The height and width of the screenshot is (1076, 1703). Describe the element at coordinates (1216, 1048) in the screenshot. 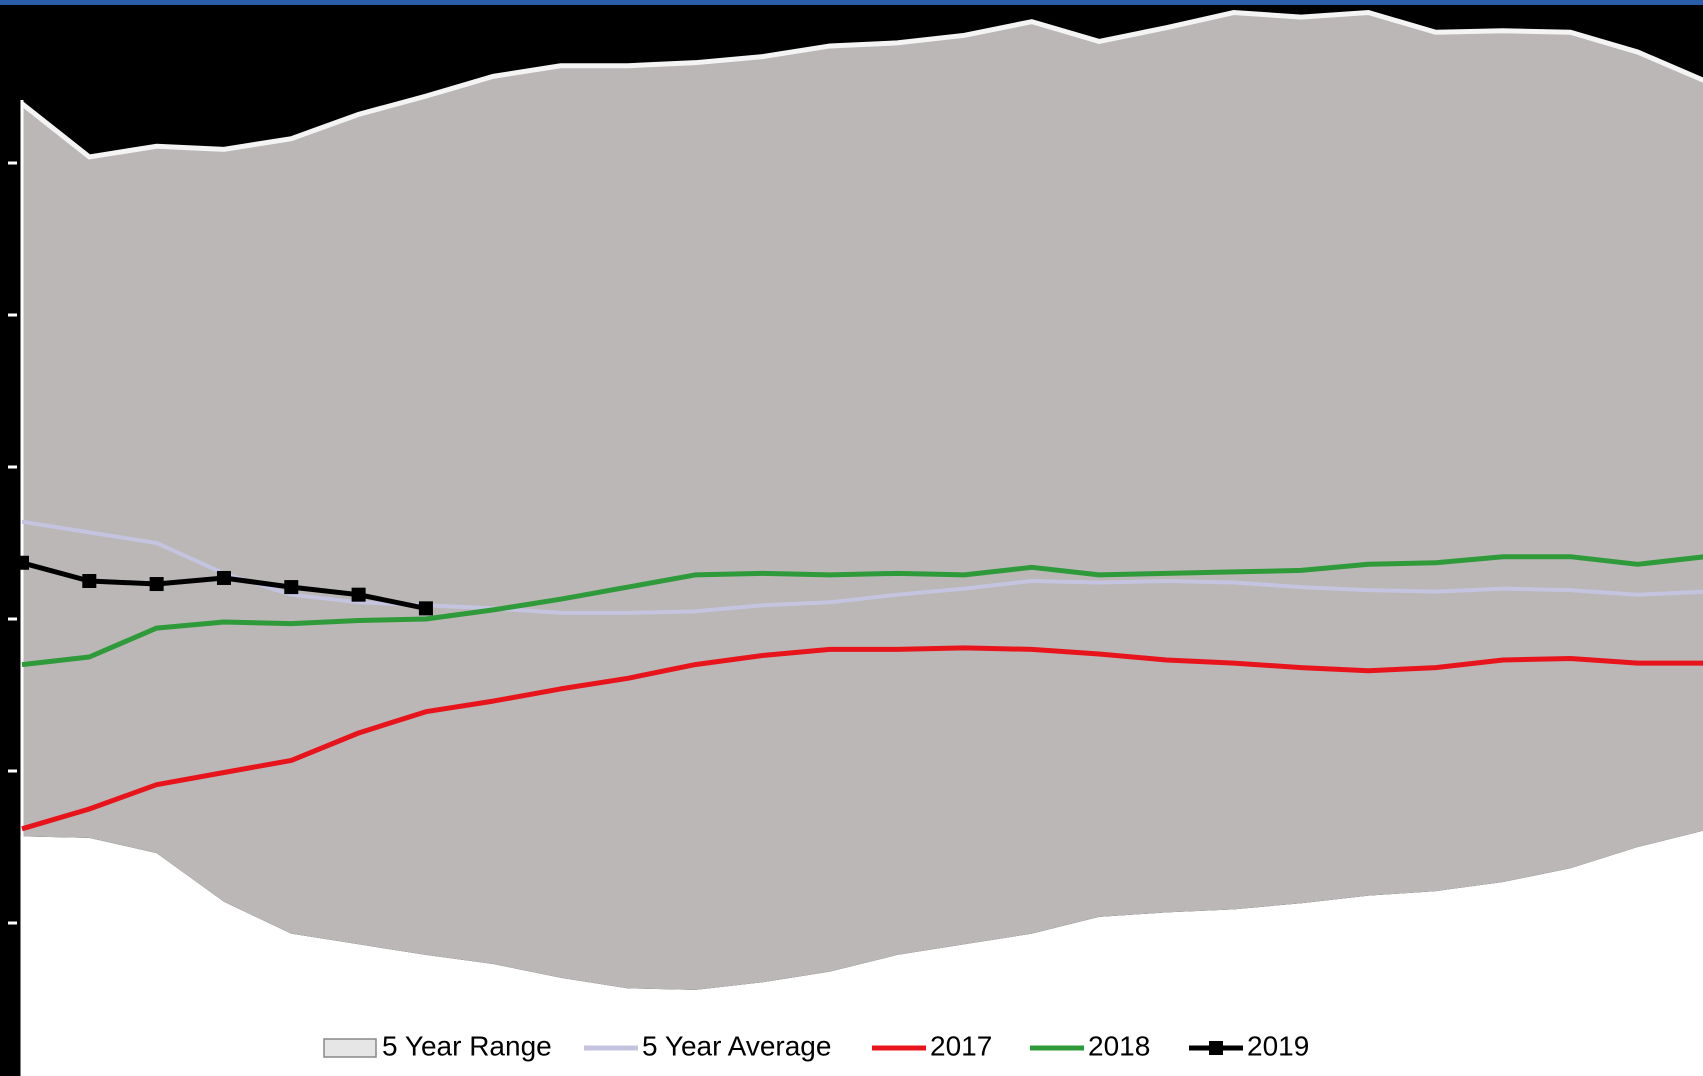

I see `legend-marker` at that location.